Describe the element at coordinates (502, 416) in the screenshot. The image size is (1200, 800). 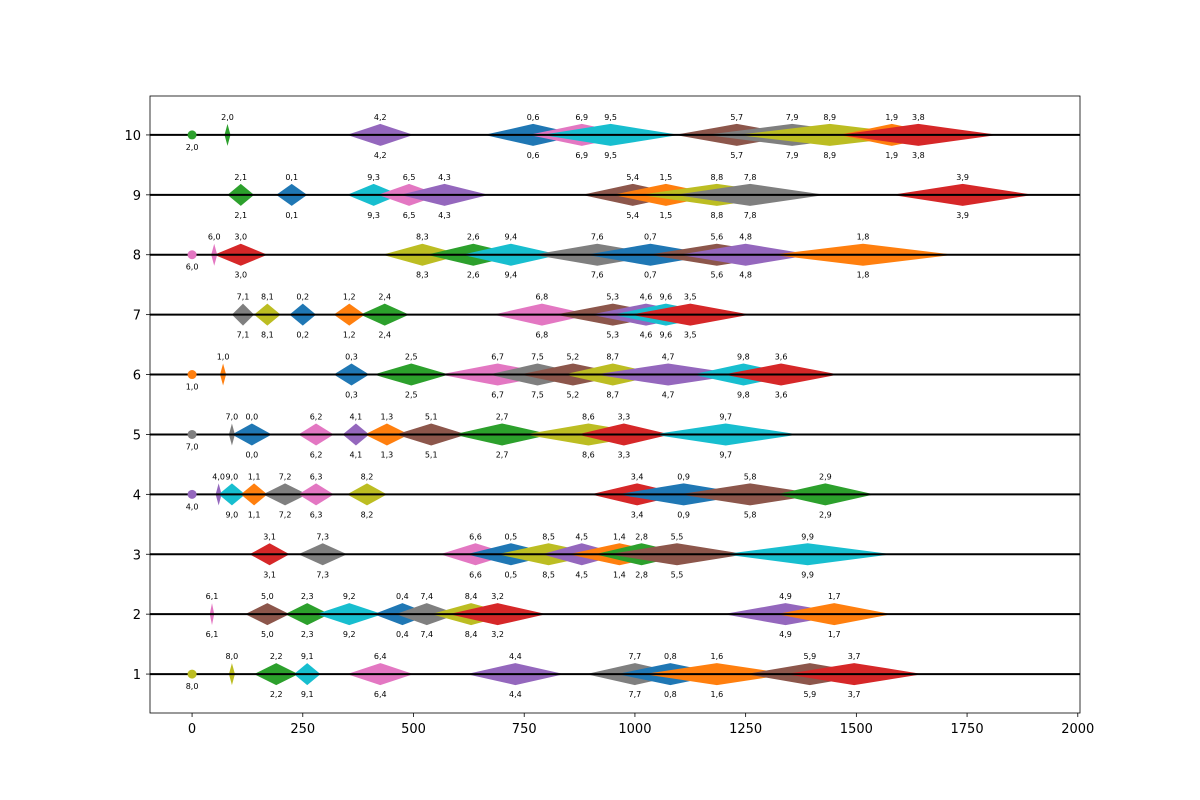
I see `task-label-top: 2,7` at that location.